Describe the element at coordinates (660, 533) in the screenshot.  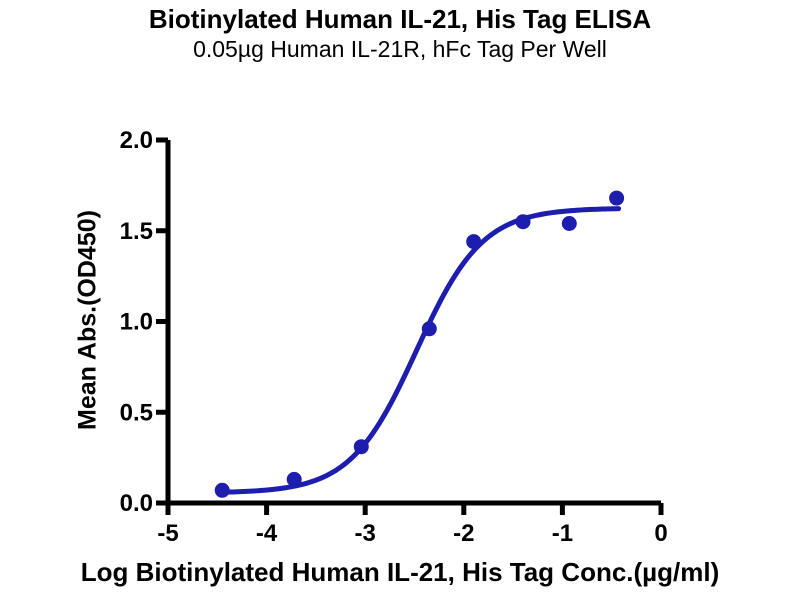
I see `x-tick-label: 0` at that location.